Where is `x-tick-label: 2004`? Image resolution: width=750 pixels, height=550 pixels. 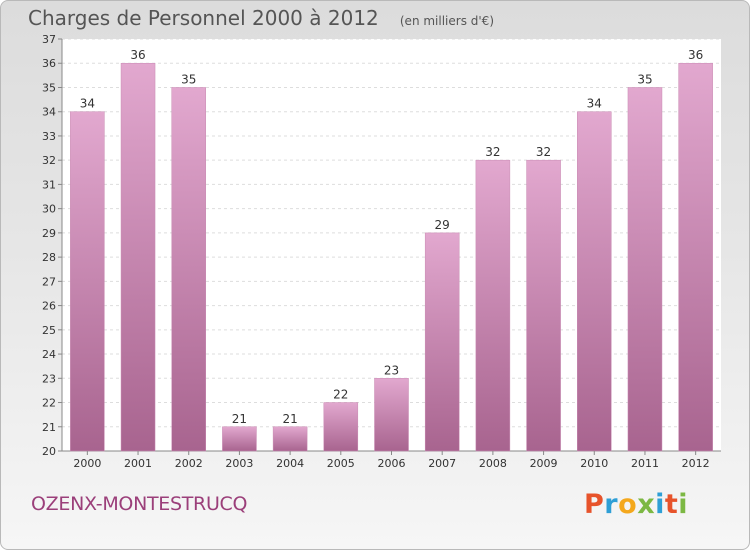
x-tick-label: 2004 is located at coordinates (290, 463).